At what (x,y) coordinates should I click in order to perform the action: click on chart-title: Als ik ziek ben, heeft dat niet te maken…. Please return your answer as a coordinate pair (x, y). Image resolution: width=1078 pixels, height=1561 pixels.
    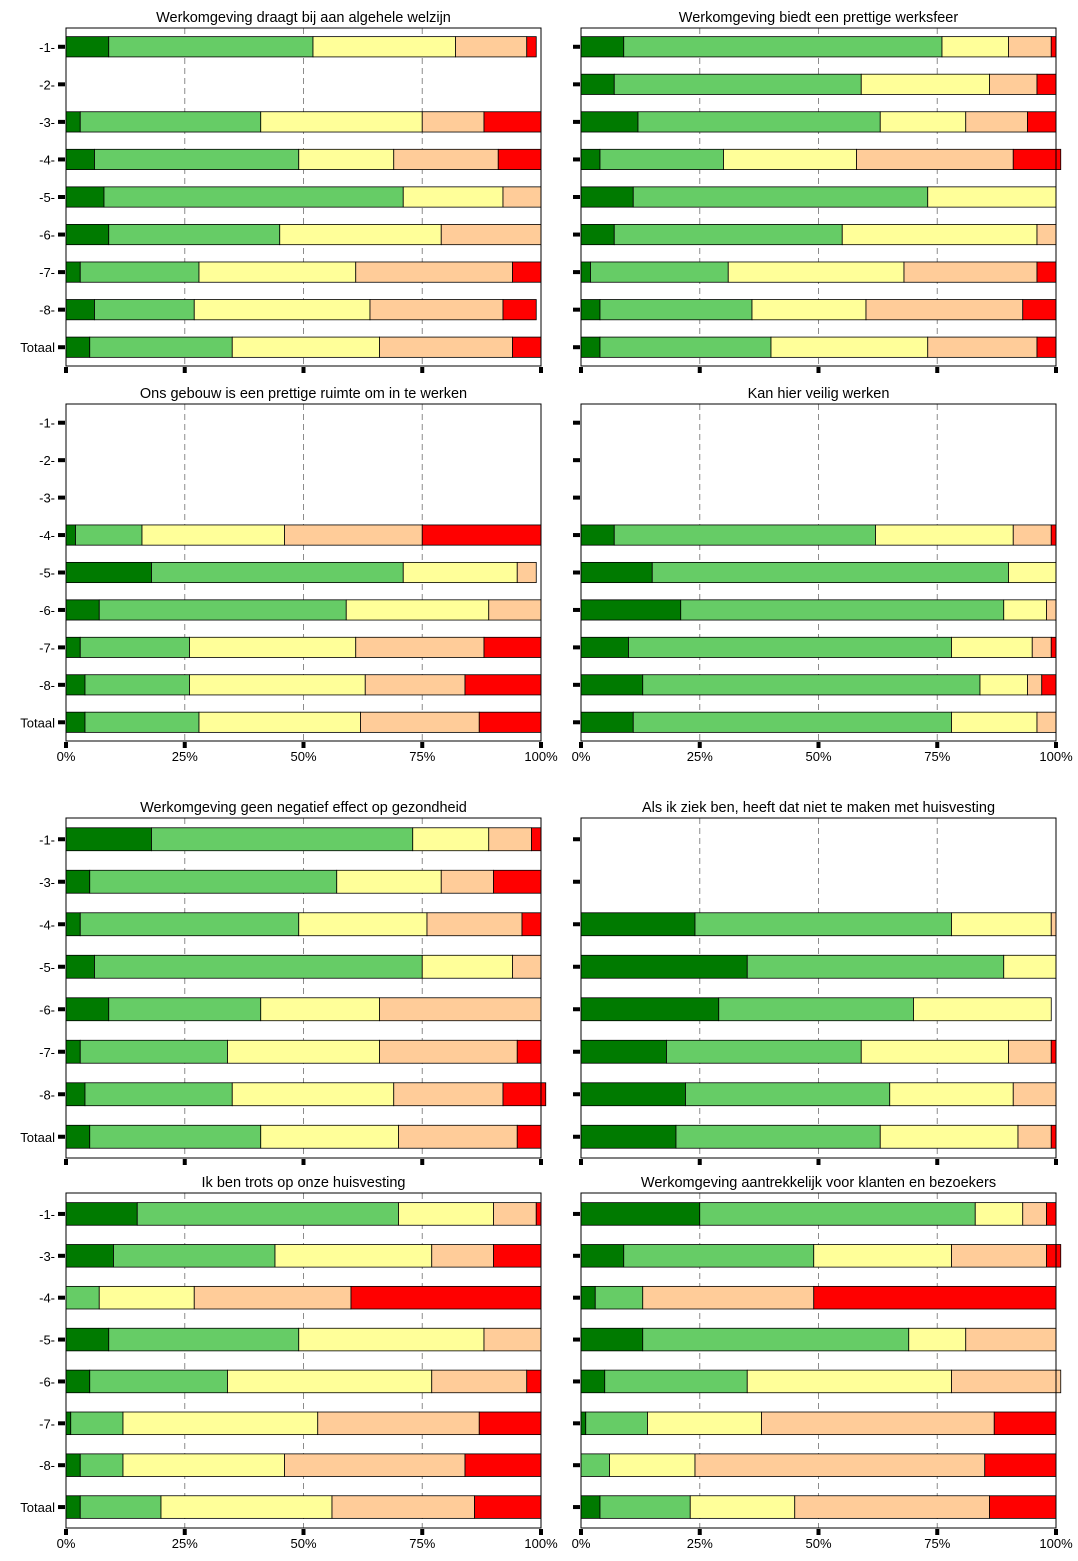
    Looking at the image, I should click on (818, 808).